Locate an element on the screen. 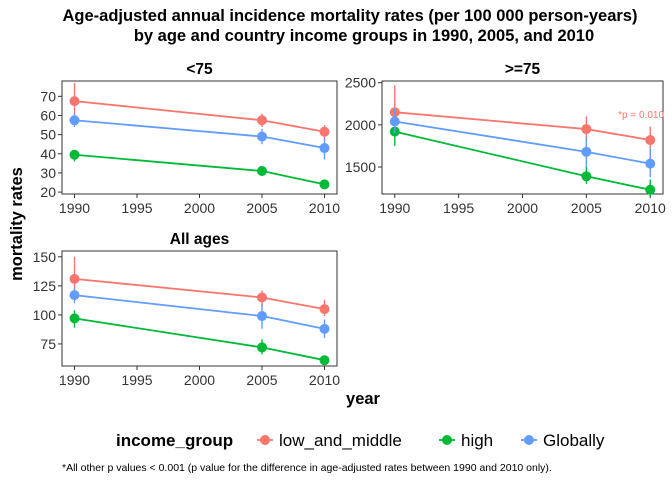 The width and height of the screenshot is (672, 480). facet-label: <75 is located at coordinates (199, 69).